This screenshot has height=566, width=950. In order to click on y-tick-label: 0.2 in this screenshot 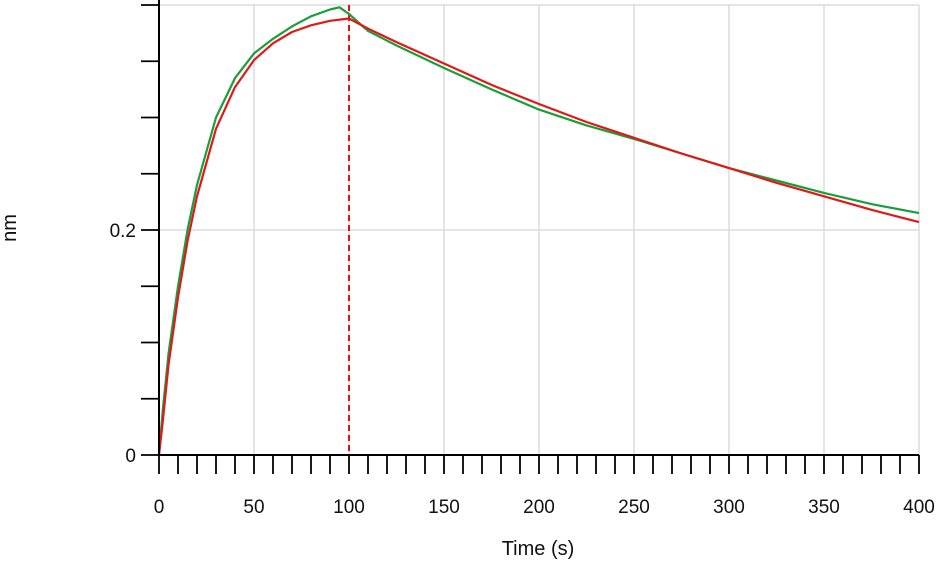, I will do `click(123, 231)`.